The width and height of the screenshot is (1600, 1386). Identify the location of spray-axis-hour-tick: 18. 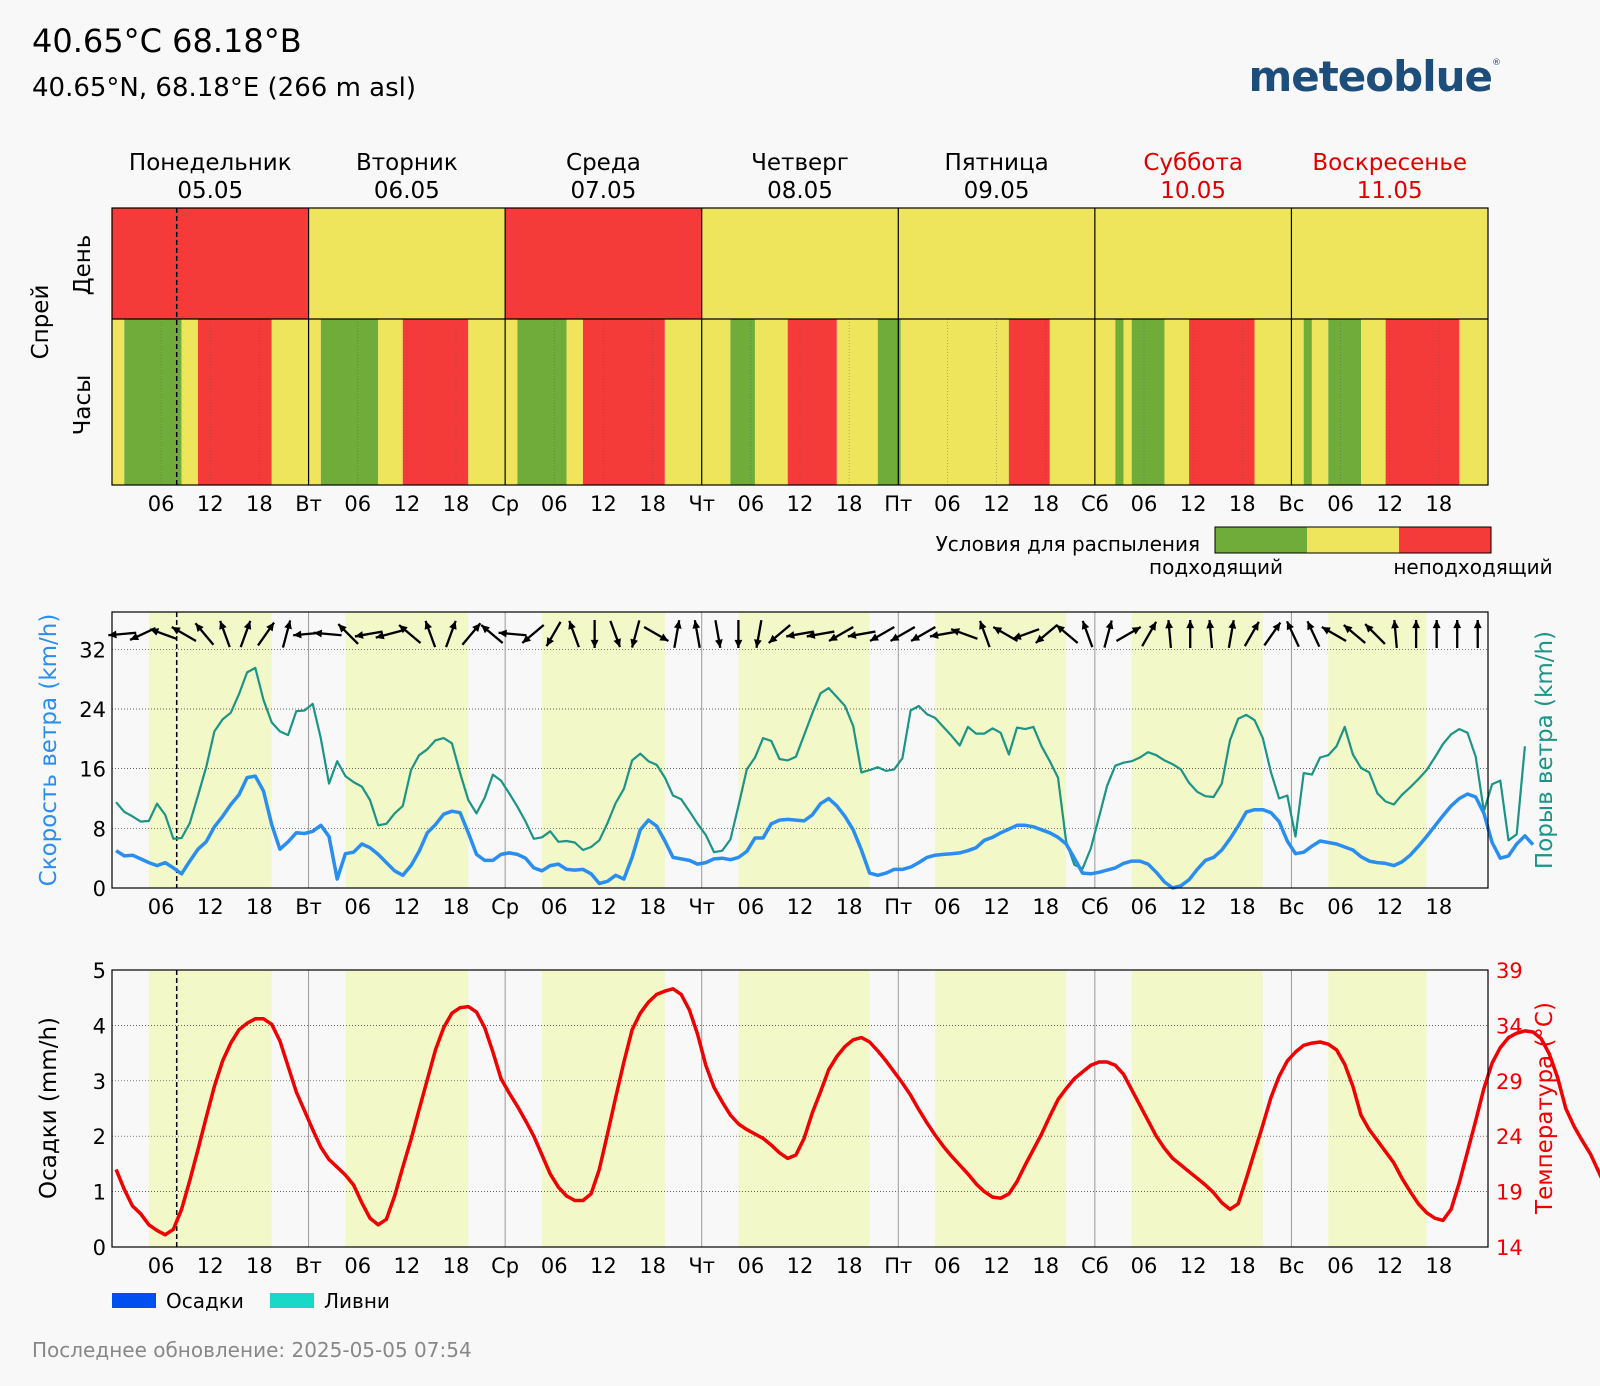
(259, 504).